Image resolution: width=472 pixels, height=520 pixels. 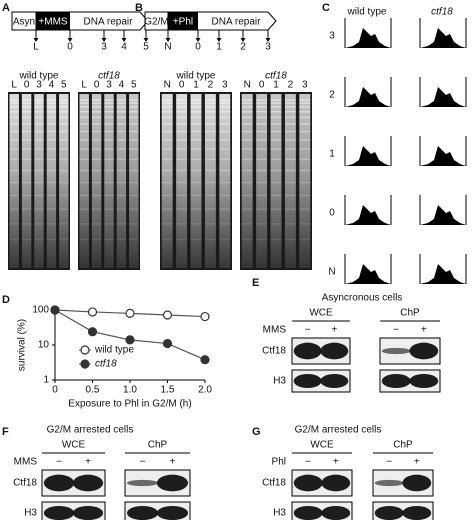 What do you see at coordinates (36, 47) in the screenshot?
I see `timepoint-label: L` at bounding box center [36, 47].